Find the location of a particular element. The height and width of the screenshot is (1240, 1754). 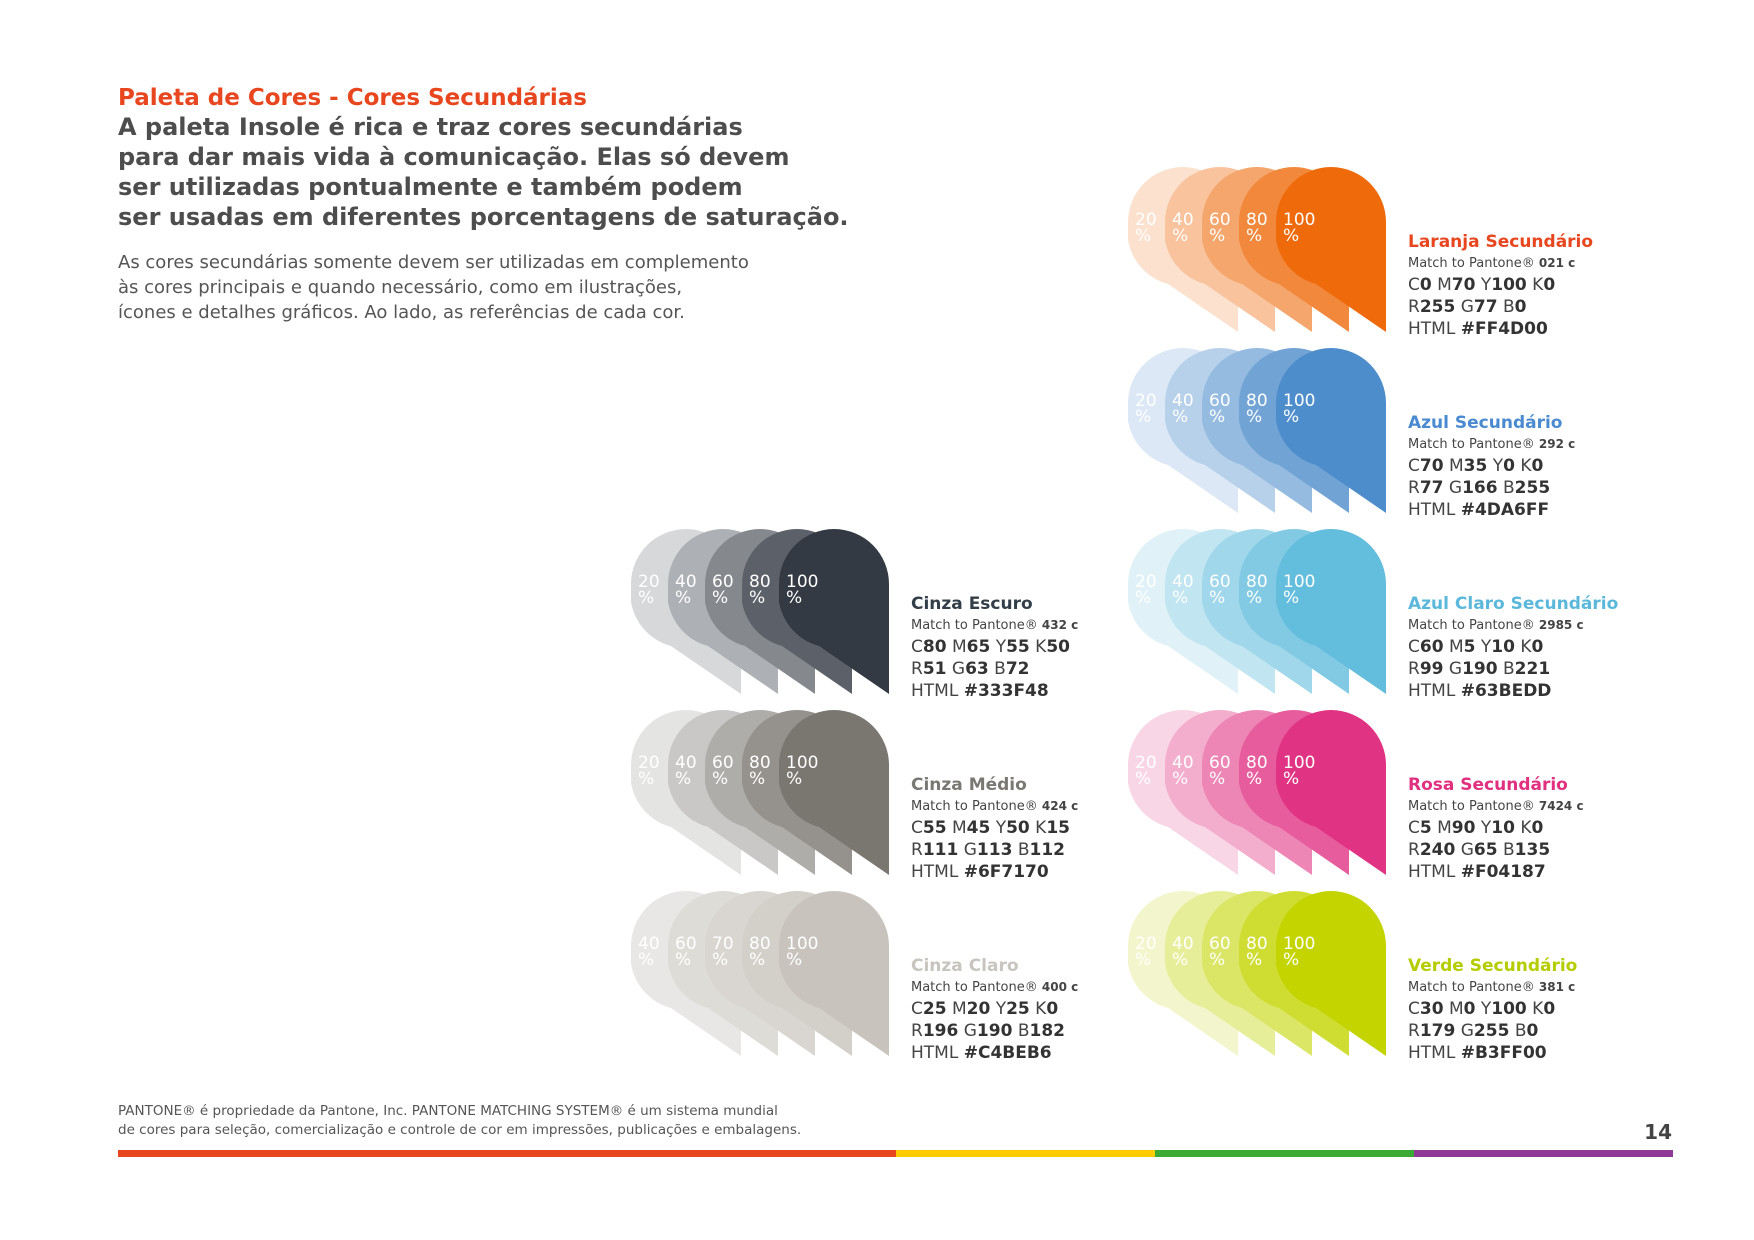

html-value: #6F7170 is located at coordinates (1006, 872).